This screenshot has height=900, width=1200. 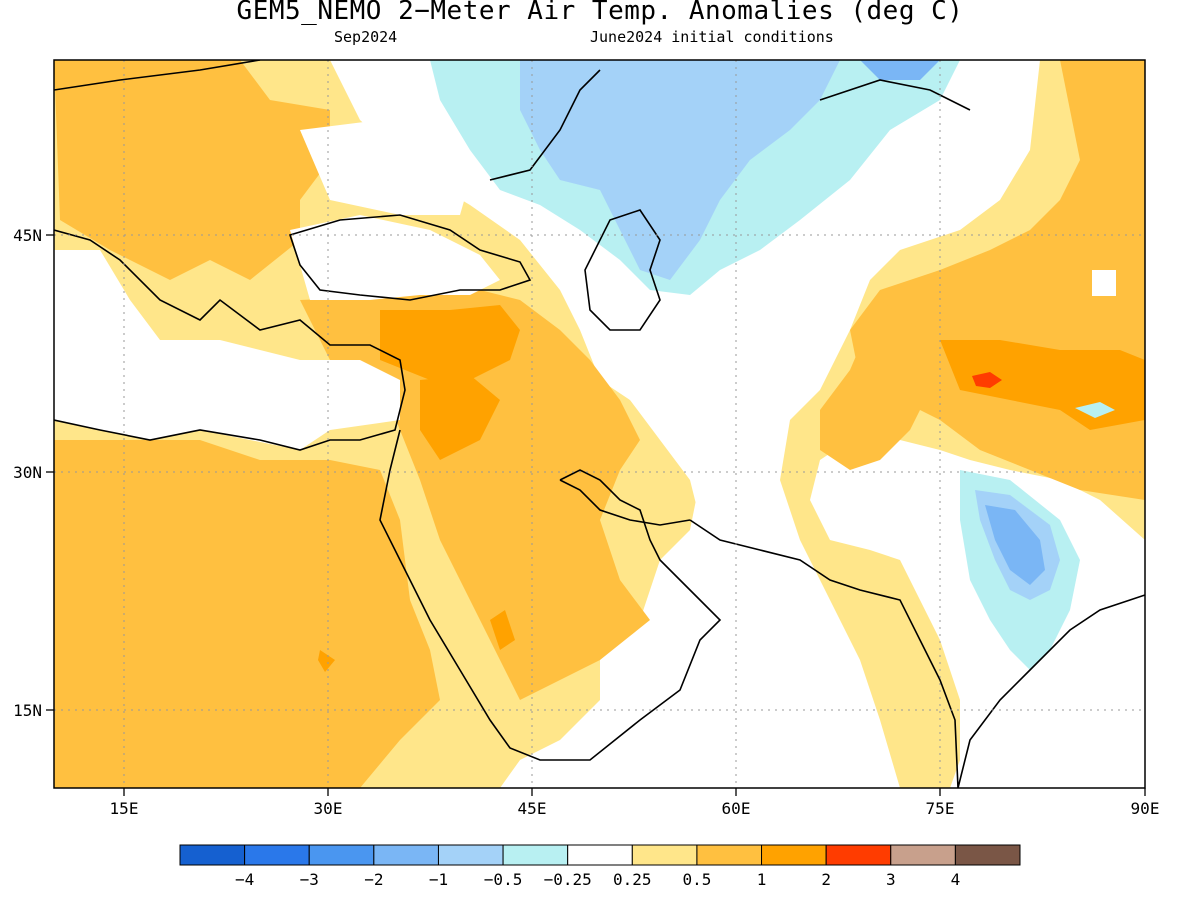 I want to click on colorbar-label: −4, so click(x=244, y=879).